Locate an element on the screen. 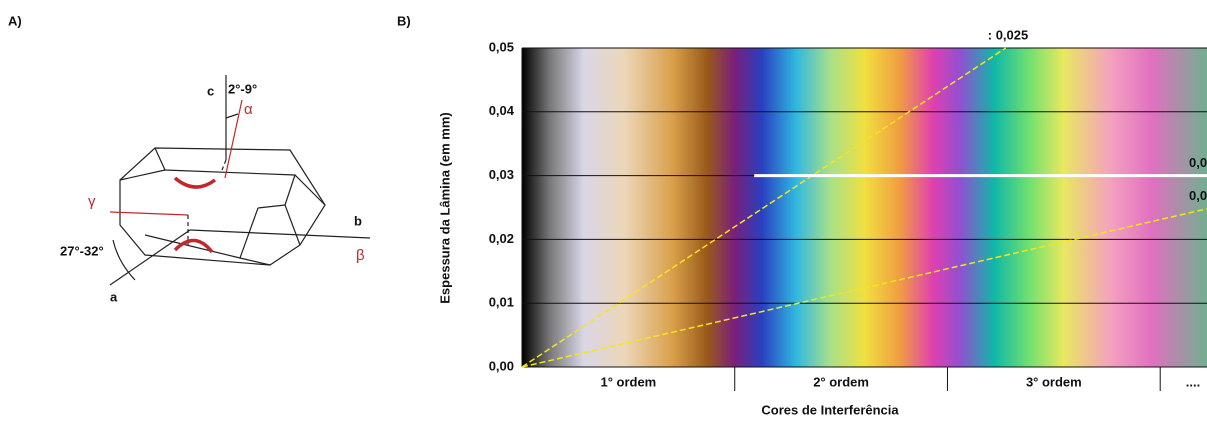  x-tick-label: 3° ordem is located at coordinates (1054, 381).